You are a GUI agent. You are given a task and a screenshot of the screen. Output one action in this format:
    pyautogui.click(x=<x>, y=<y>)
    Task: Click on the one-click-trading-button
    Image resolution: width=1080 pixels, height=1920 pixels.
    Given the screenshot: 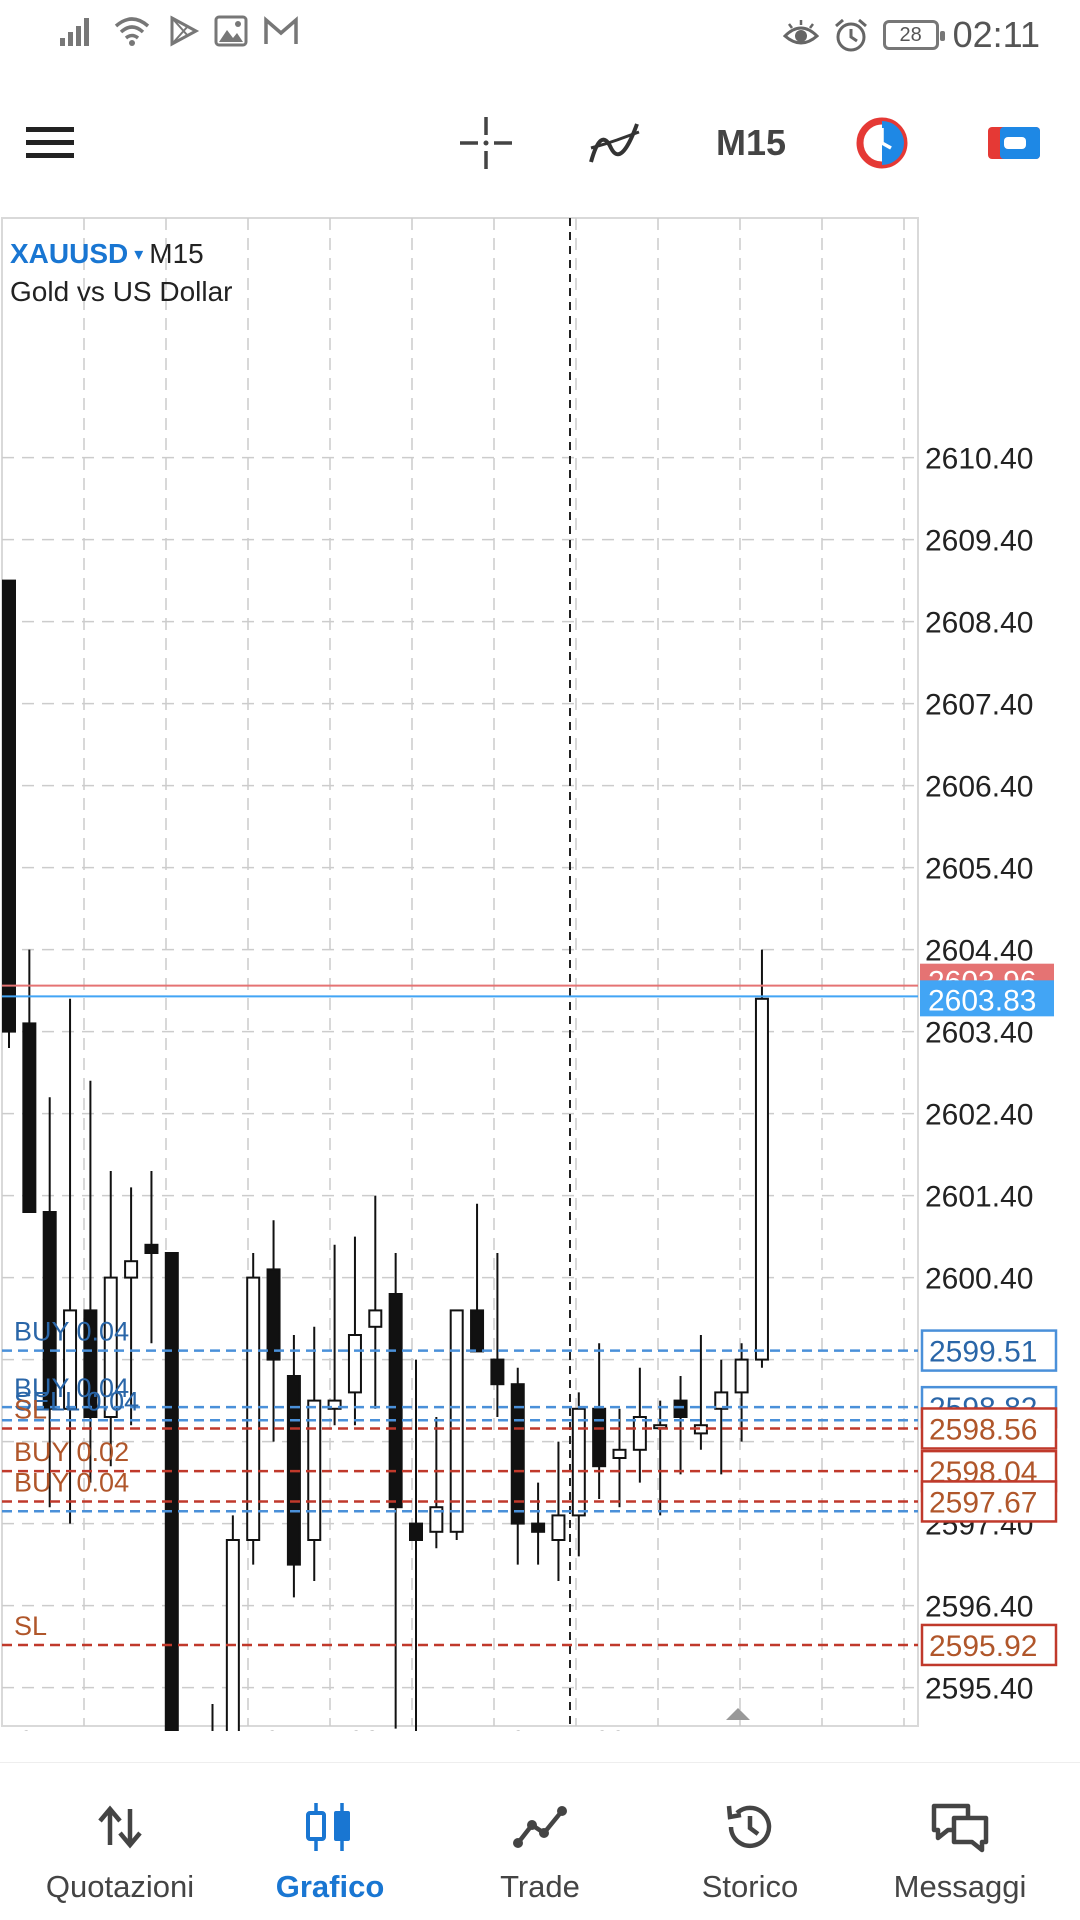 What is the action you would take?
    pyautogui.click(x=1014, y=143)
    